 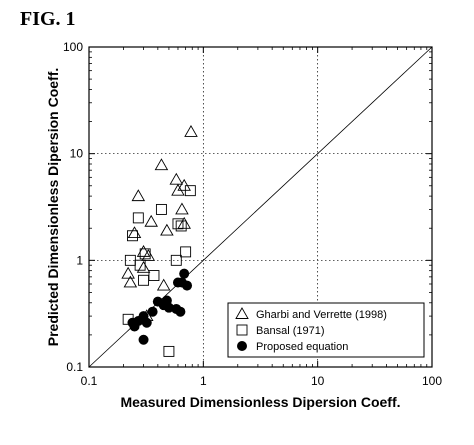 What do you see at coordinates (321, 315) in the screenshot?
I see `legend-label: Gharbi and Verrette (1998)` at bounding box center [321, 315].